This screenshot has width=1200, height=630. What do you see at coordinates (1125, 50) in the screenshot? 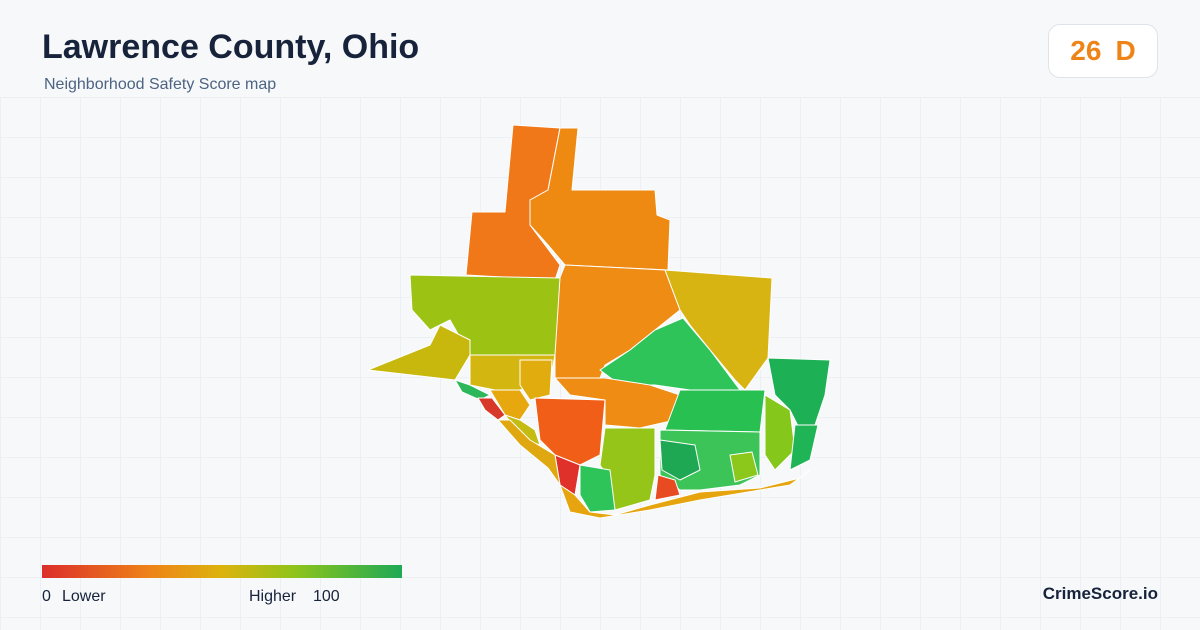
I see `score-grade: D` at bounding box center [1125, 50].